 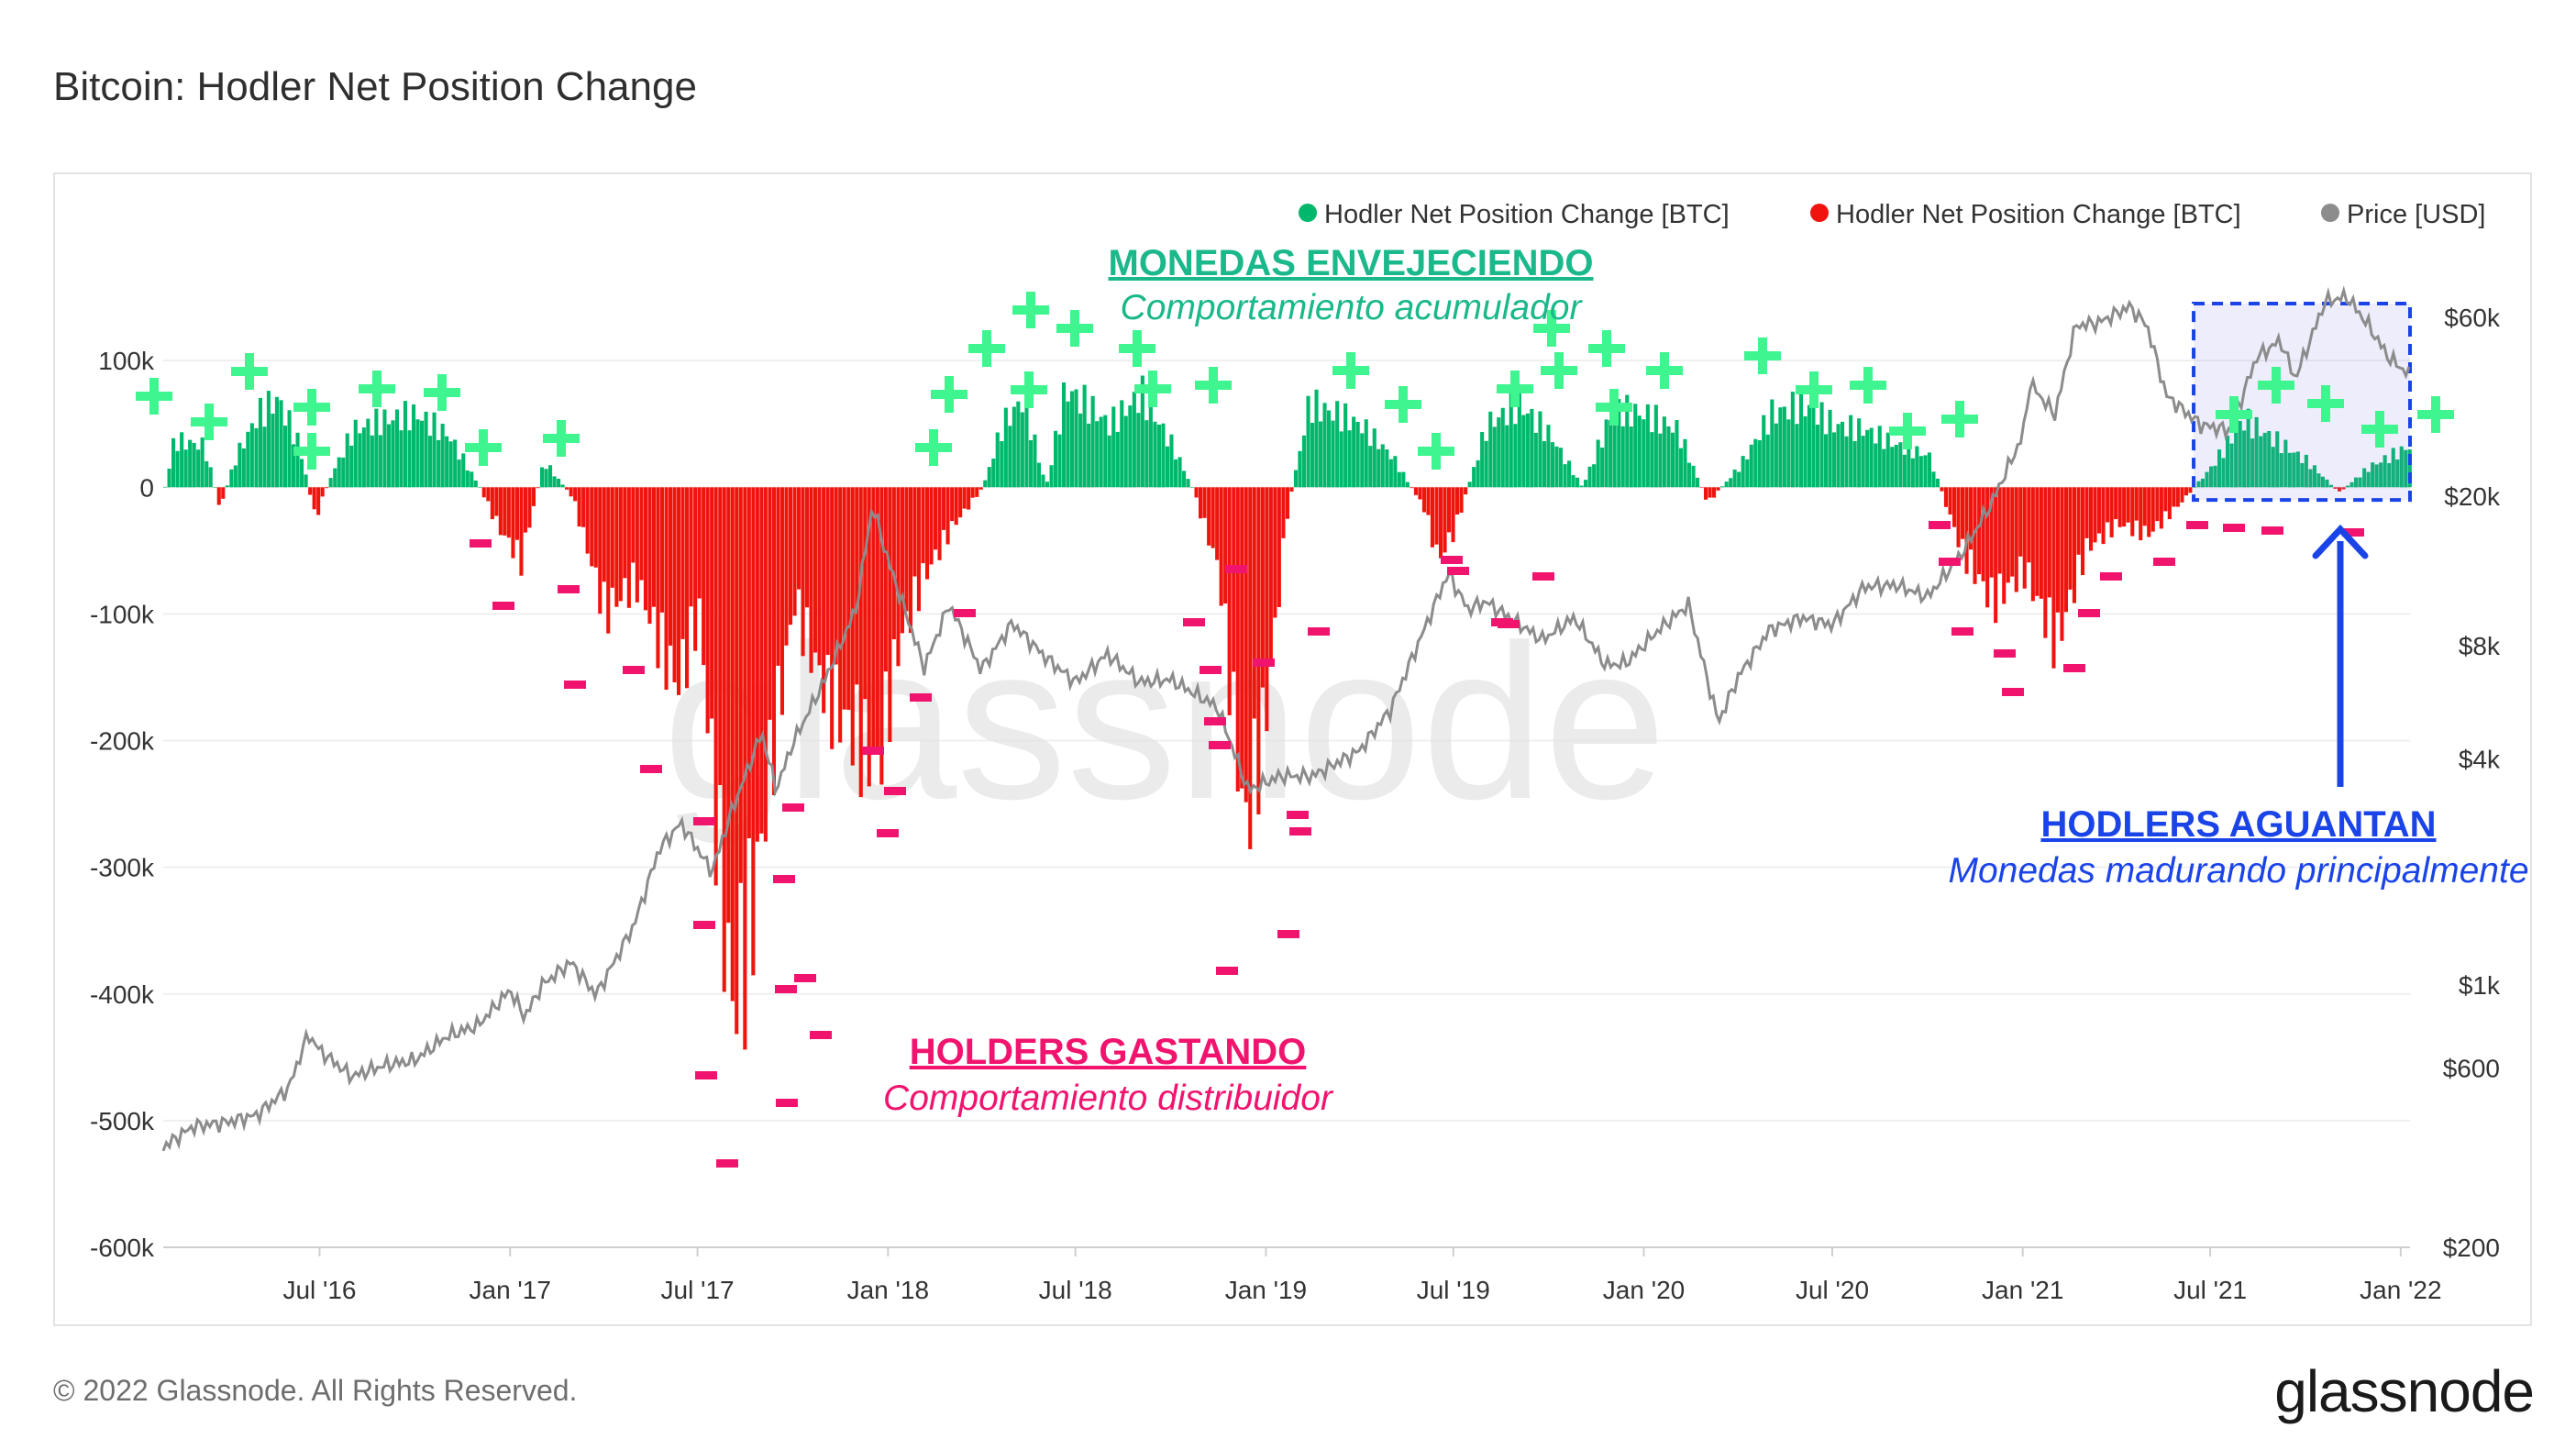 I want to click on legend-label-positive: Hodler Net Position Change [BTC], so click(x=1527, y=214).